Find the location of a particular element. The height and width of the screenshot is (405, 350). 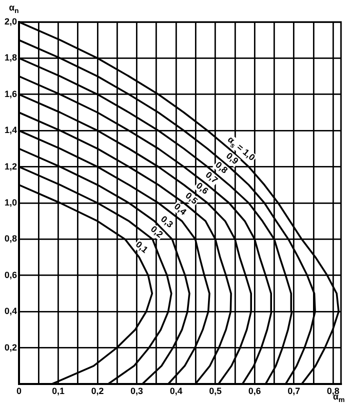

text: 0,5 is located at coordinates (192, 198).